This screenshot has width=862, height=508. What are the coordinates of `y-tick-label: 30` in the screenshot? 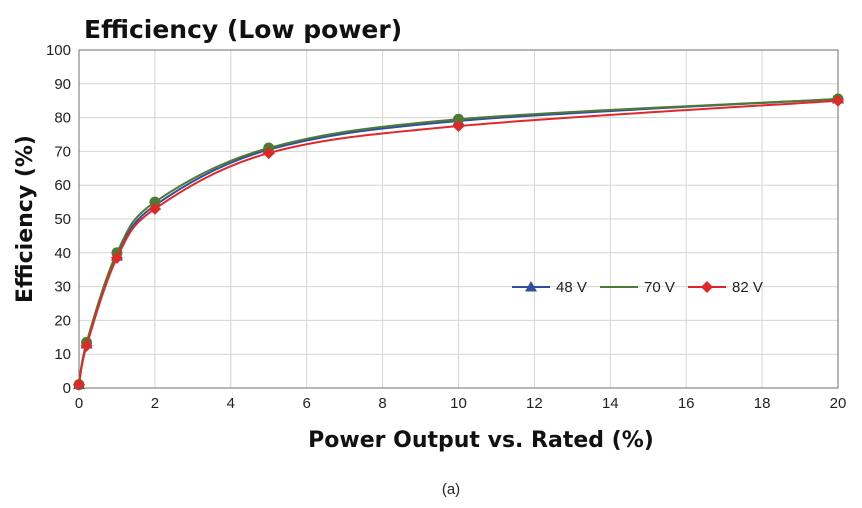 It's located at (62, 287).